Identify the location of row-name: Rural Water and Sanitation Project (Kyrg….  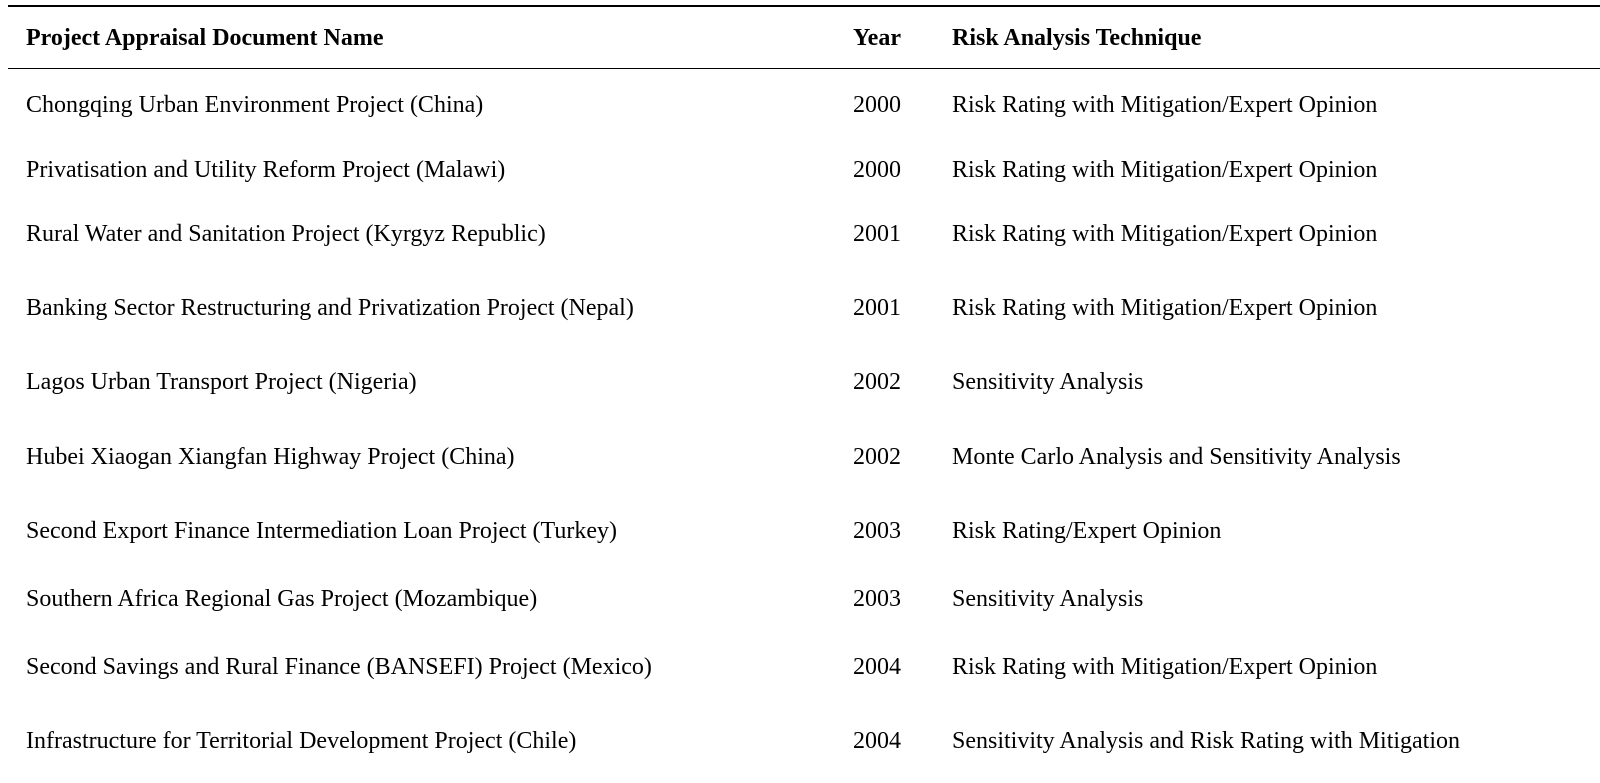
(286, 234).